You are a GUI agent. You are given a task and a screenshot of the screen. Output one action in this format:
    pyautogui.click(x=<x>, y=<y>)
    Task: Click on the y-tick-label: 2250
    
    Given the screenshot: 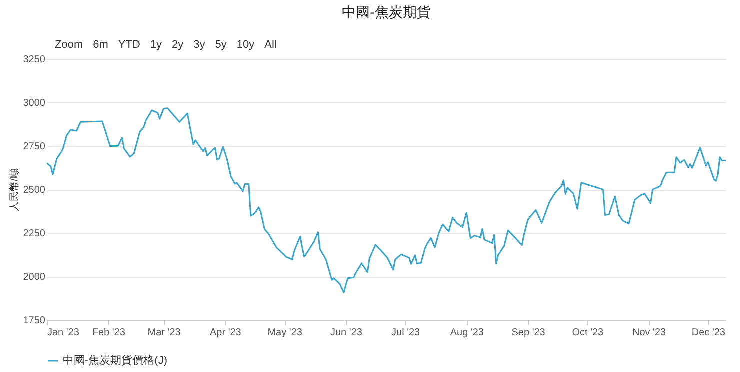 What is the action you would take?
    pyautogui.click(x=34, y=234)
    